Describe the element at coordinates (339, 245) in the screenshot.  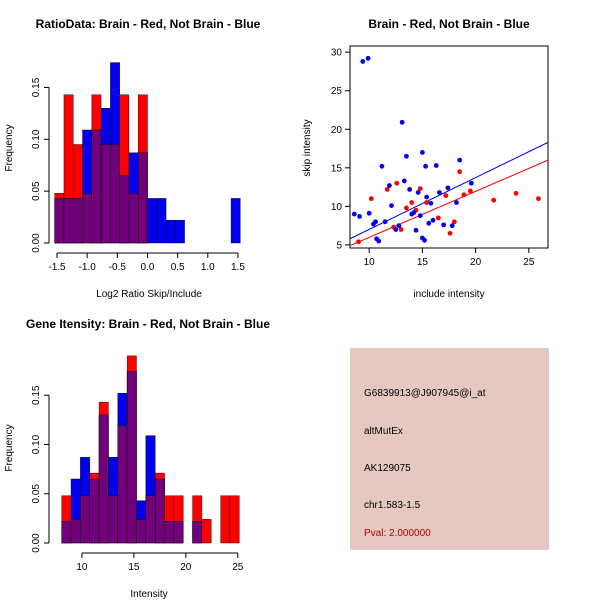
I see `y-tick-label: 5` at that location.